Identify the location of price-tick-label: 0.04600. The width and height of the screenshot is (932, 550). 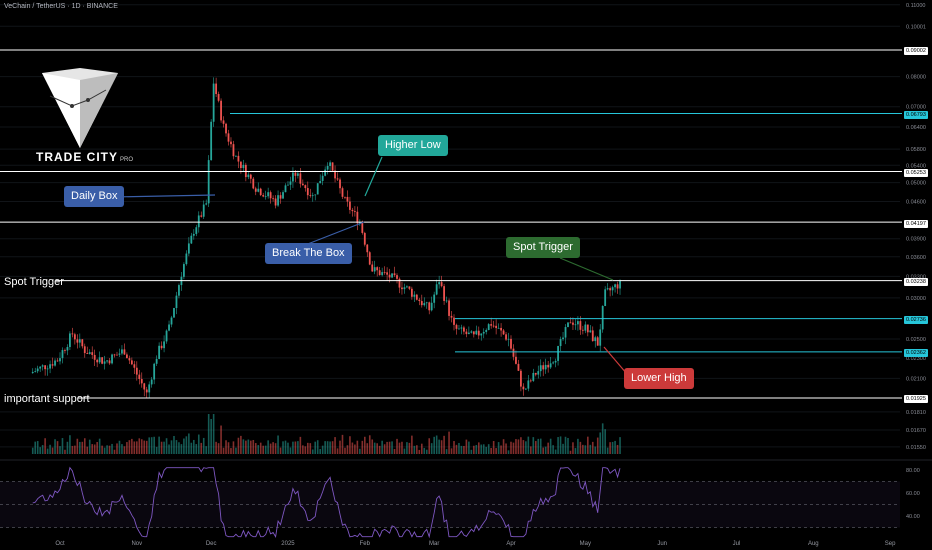
(916, 202).